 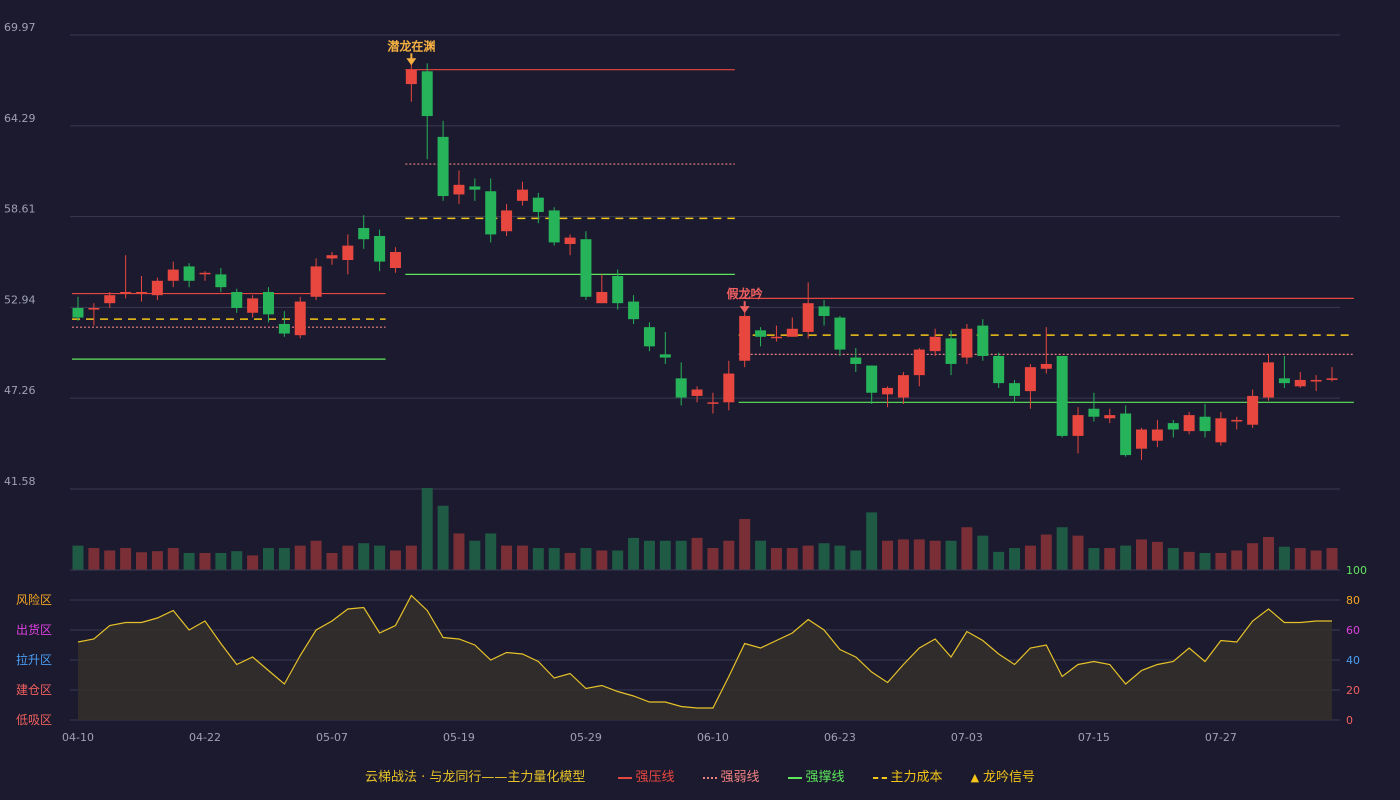 What do you see at coordinates (1353, 600) in the screenshot?
I see `oscillator-tick-label: 80` at bounding box center [1353, 600].